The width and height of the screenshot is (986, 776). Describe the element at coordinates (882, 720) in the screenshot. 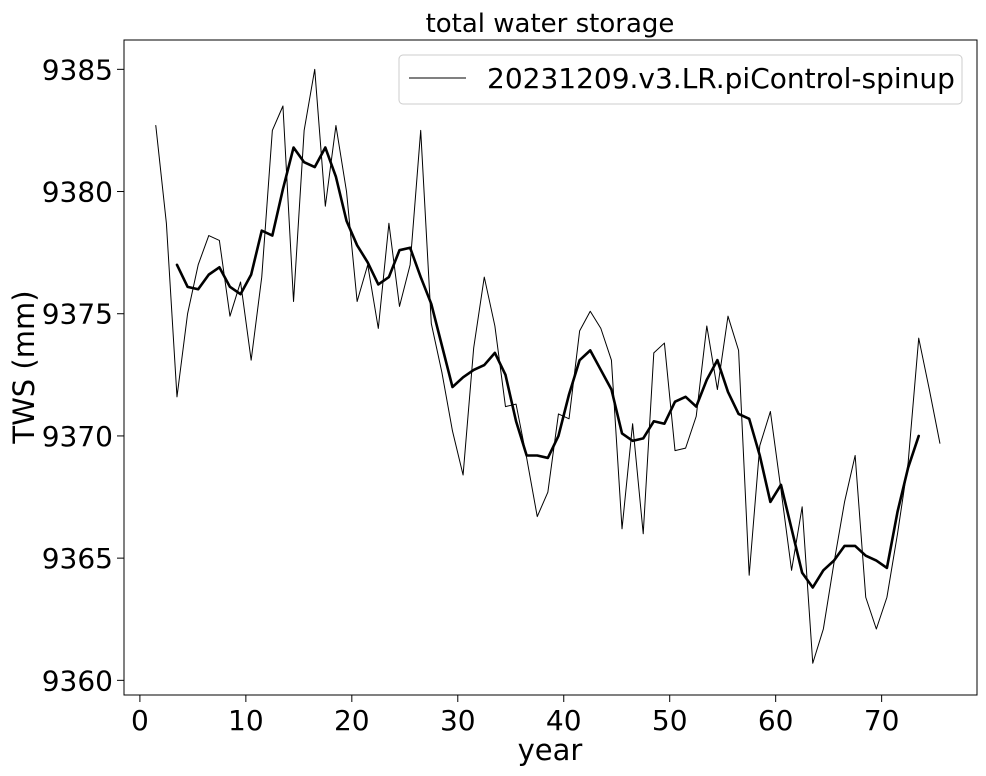

I see `x-tick-label: 70` at that location.